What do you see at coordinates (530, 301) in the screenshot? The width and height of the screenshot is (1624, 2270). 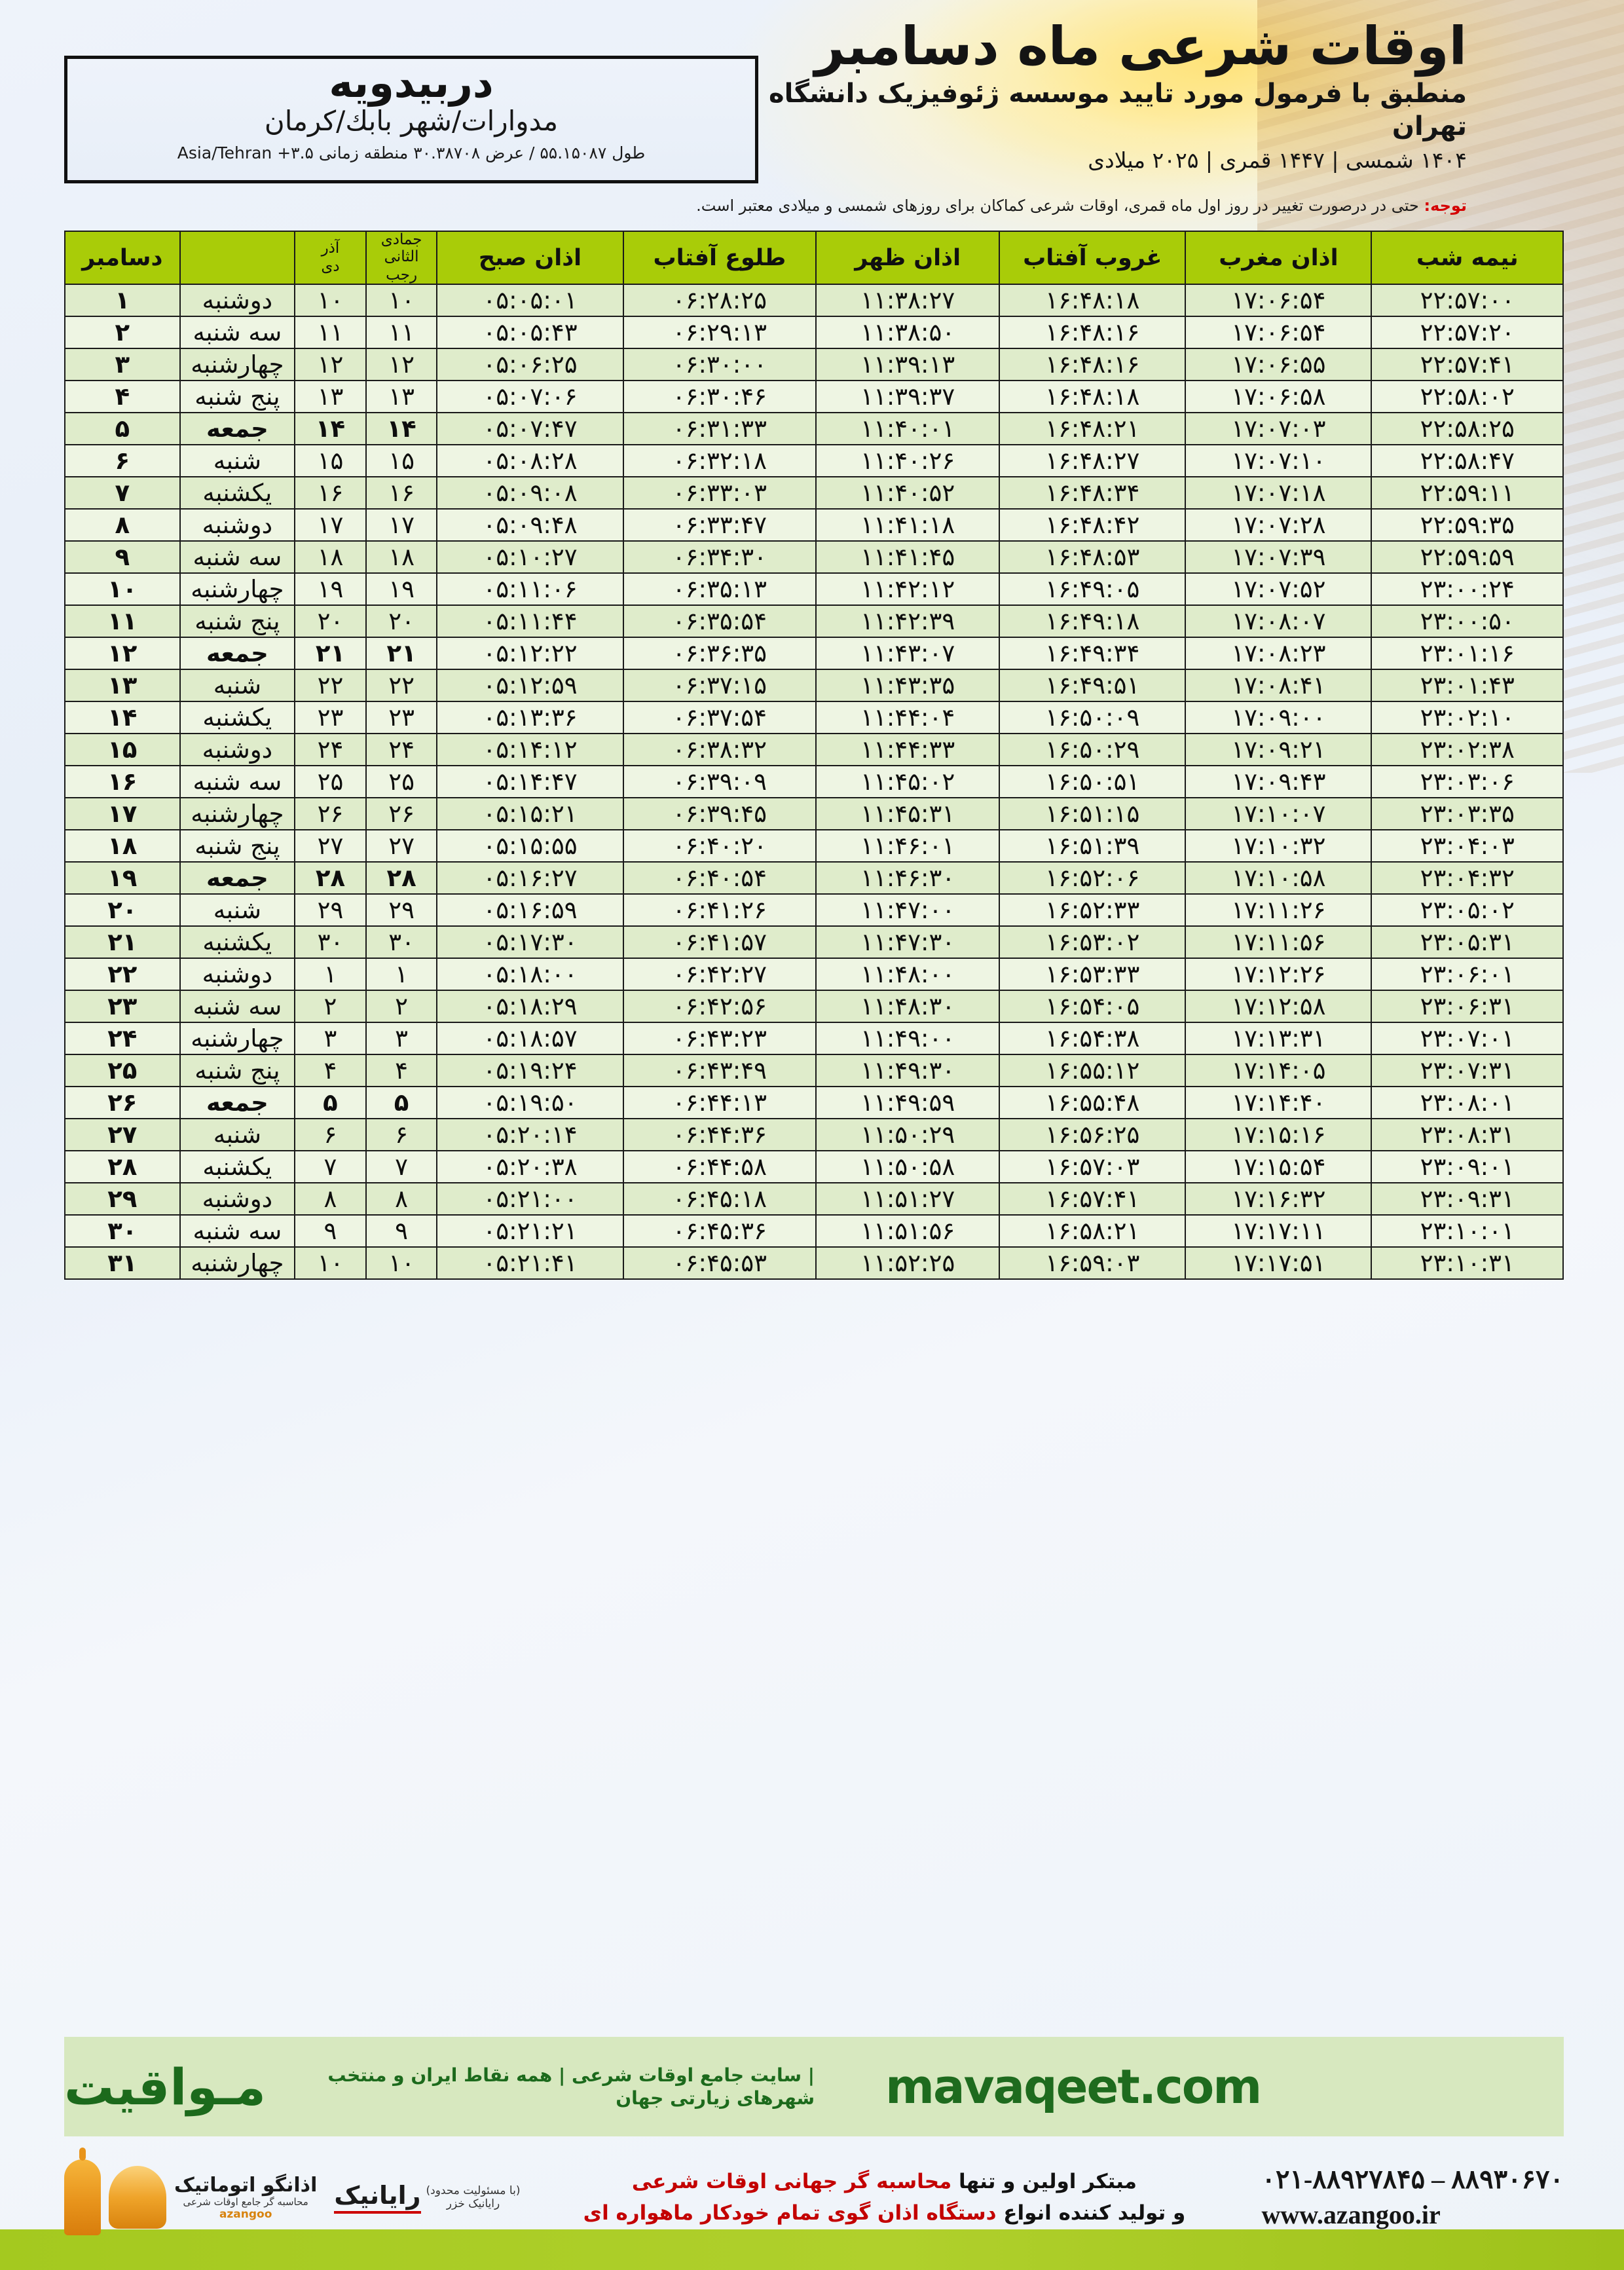 I see `cell-fajr: ۰۵:۰۵:۰۱` at bounding box center [530, 301].